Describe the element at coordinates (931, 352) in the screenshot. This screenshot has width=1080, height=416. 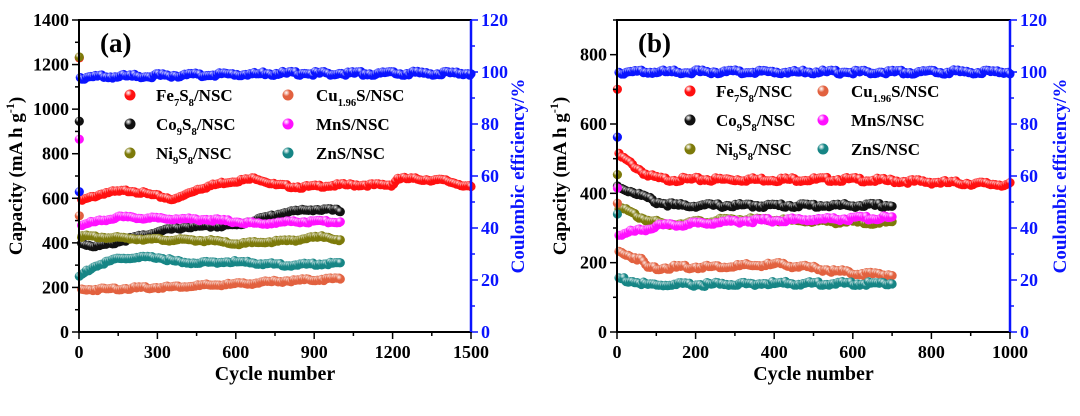
I see `x-tick-label: 800` at that location.